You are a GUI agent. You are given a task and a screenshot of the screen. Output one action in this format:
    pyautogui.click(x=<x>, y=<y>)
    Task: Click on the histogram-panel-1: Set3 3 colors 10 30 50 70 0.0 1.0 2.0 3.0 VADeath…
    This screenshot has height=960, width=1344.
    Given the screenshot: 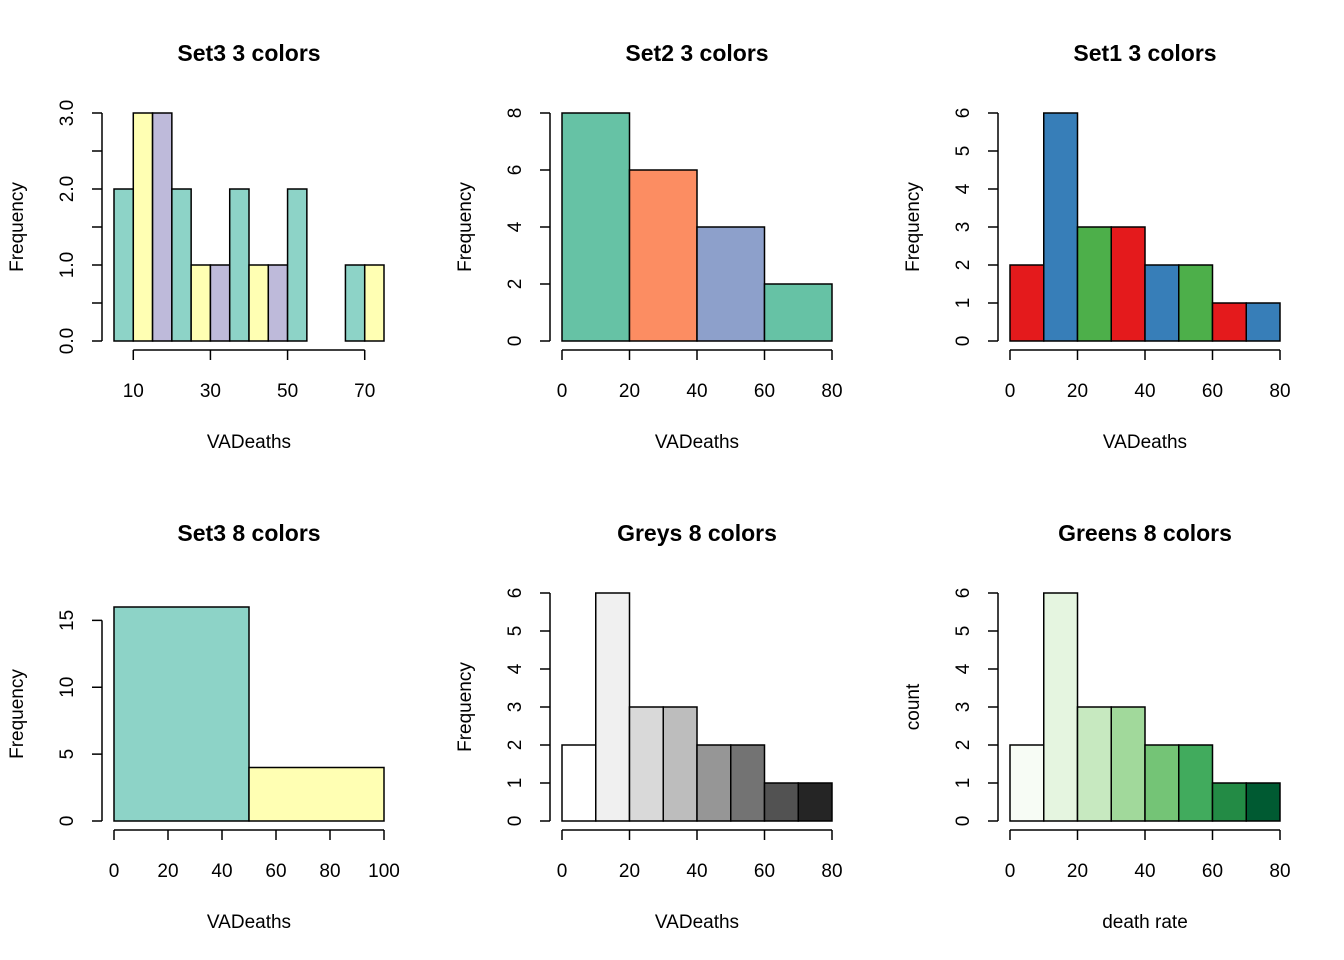 What is the action you would take?
    pyautogui.click(x=196, y=246)
    